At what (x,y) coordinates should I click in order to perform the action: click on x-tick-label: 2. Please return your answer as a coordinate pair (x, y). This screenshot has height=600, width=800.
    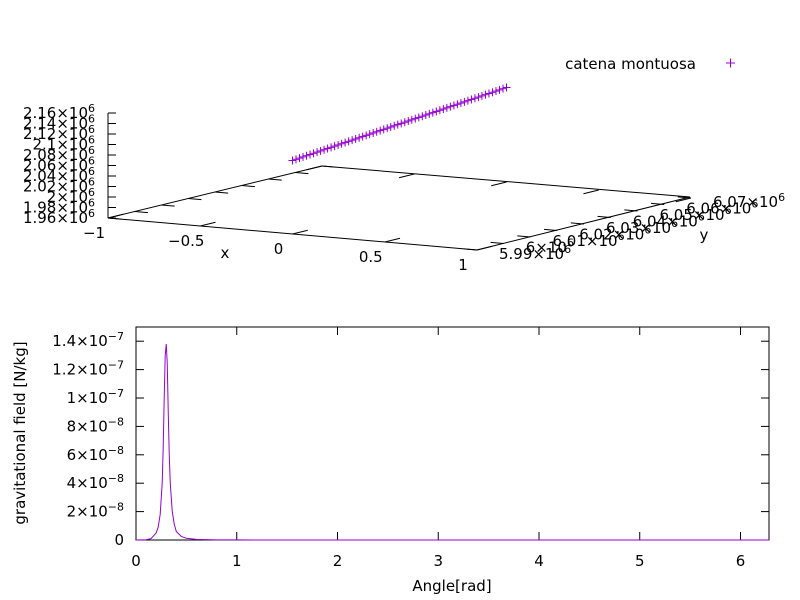
    Looking at the image, I should click on (338, 561).